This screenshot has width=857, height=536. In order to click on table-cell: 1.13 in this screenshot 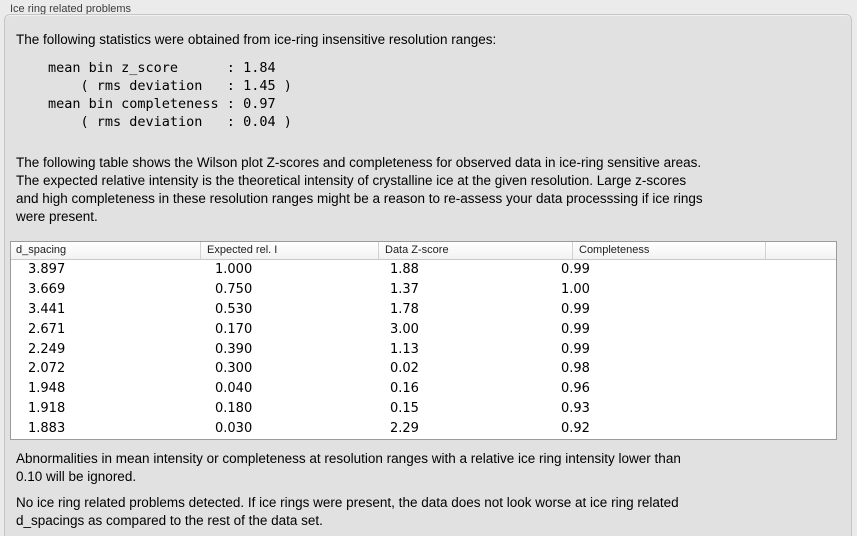, I will do `click(404, 349)`.